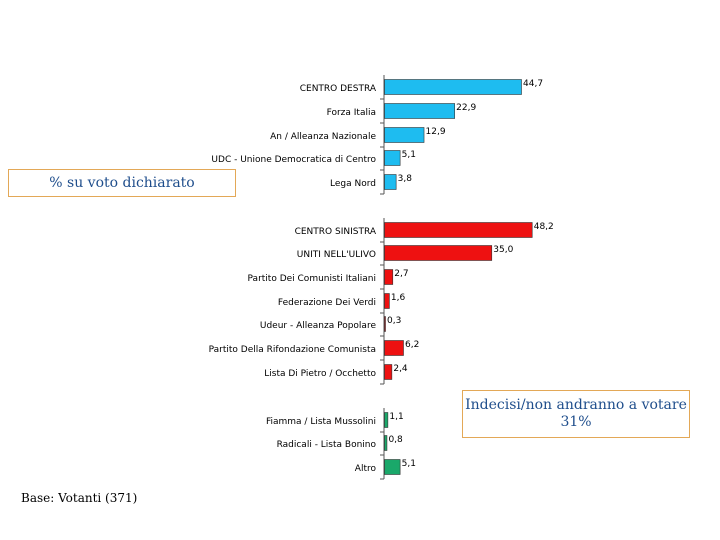 Image resolution: width=720 pixels, height=540 pixels. What do you see at coordinates (336, 232) in the screenshot?
I see `category-label: CENTRO SINISTRA` at bounding box center [336, 232].